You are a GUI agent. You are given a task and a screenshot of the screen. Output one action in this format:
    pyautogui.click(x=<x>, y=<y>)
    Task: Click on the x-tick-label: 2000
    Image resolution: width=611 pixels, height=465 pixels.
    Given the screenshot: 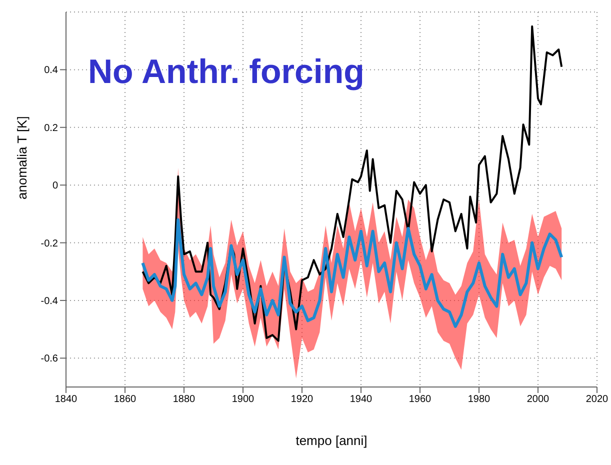 What is the action you would take?
    pyautogui.click(x=538, y=400)
    